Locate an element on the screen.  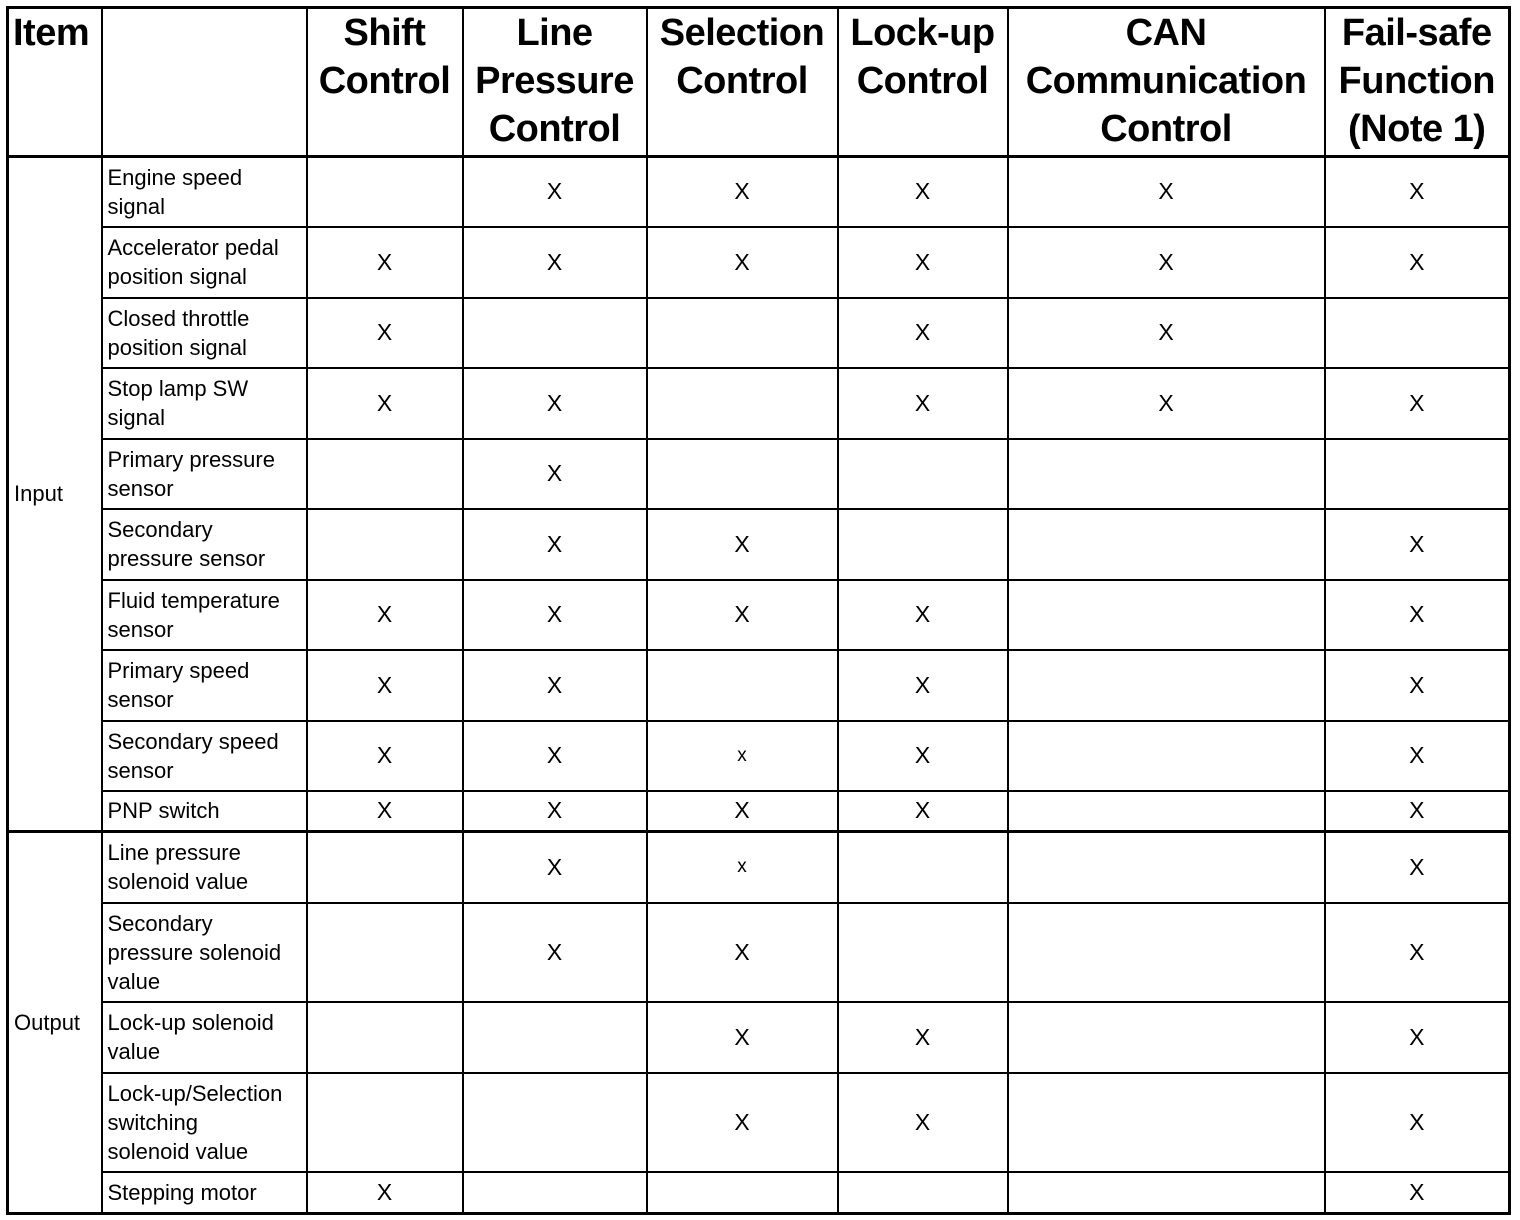
signal-label: Secondary pressure sensor is located at coordinates (204, 544).